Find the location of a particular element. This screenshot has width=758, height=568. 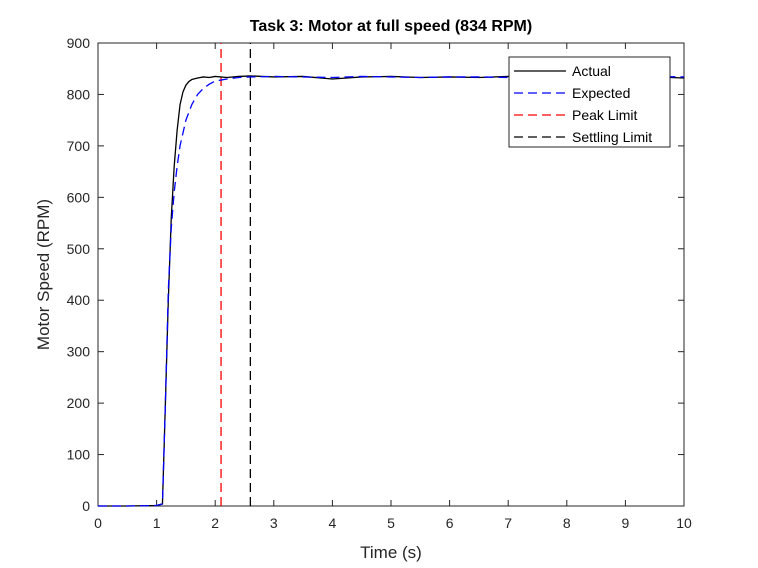

legend-entry-label: Expected is located at coordinates (601, 93).